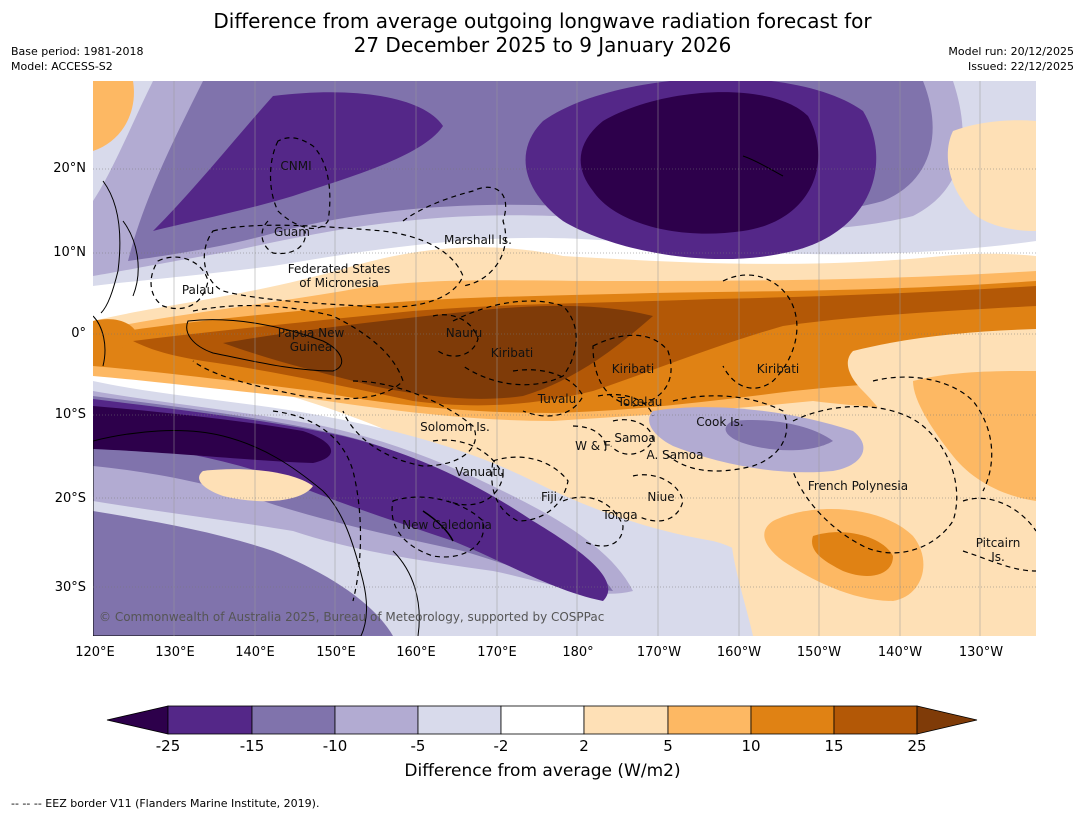 This screenshot has height=816, width=1085. What do you see at coordinates (339, 283) in the screenshot?
I see `place-fsm-line2: of Micronesia` at bounding box center [339, 283].